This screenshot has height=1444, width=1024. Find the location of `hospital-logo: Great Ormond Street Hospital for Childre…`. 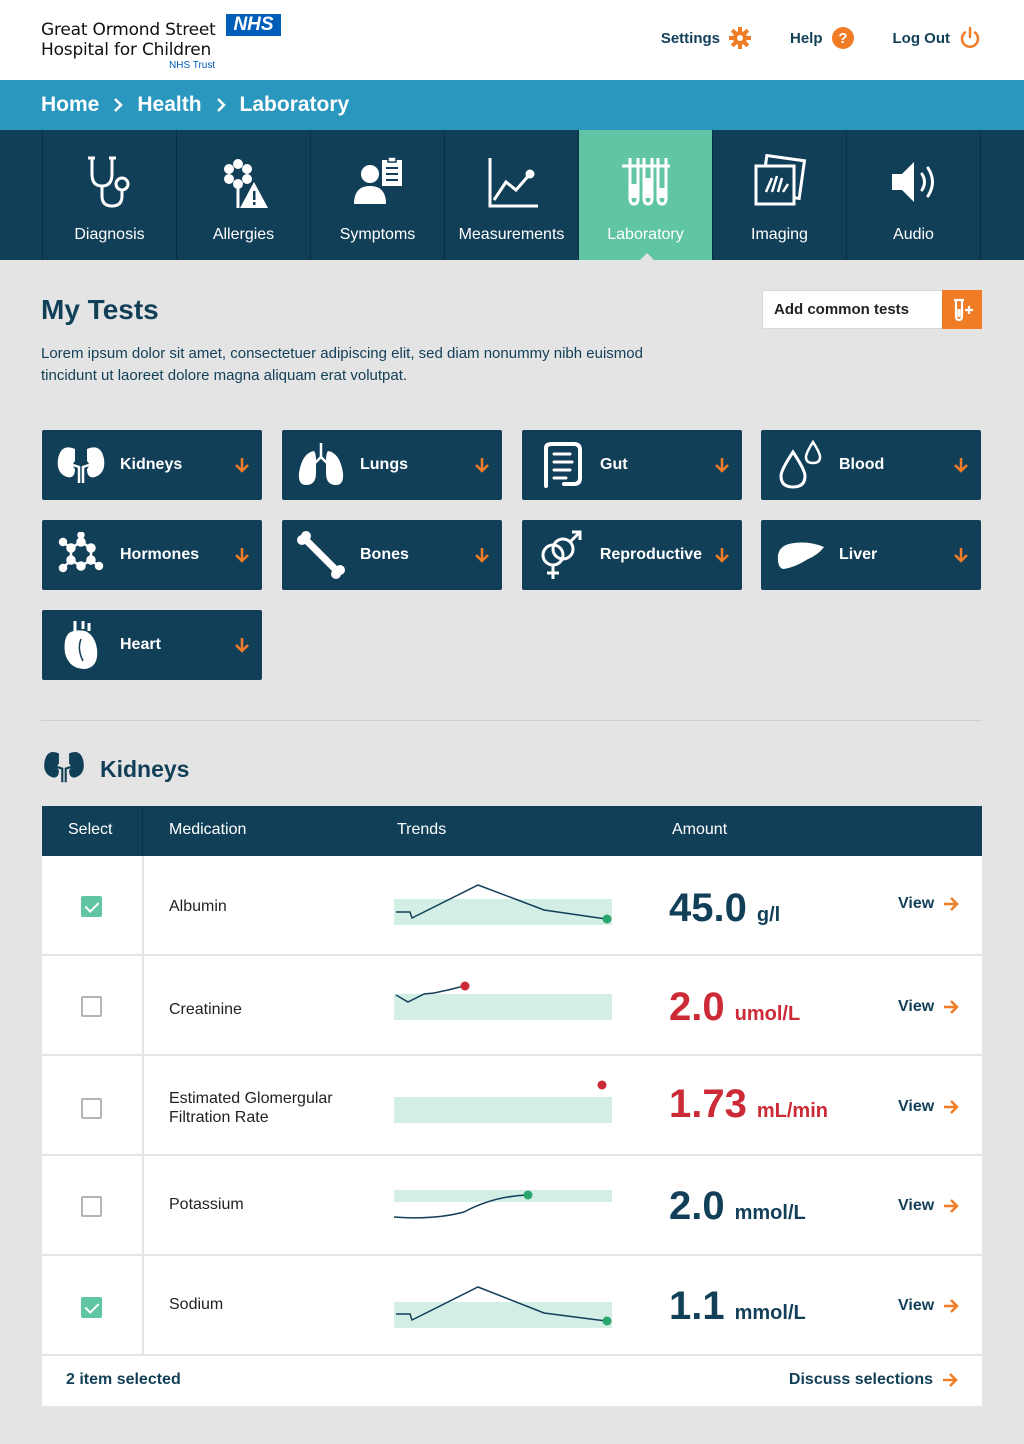

hospital-logo: Great Ormond Street Hospital for Childre… is located at coordinates (163, 43).